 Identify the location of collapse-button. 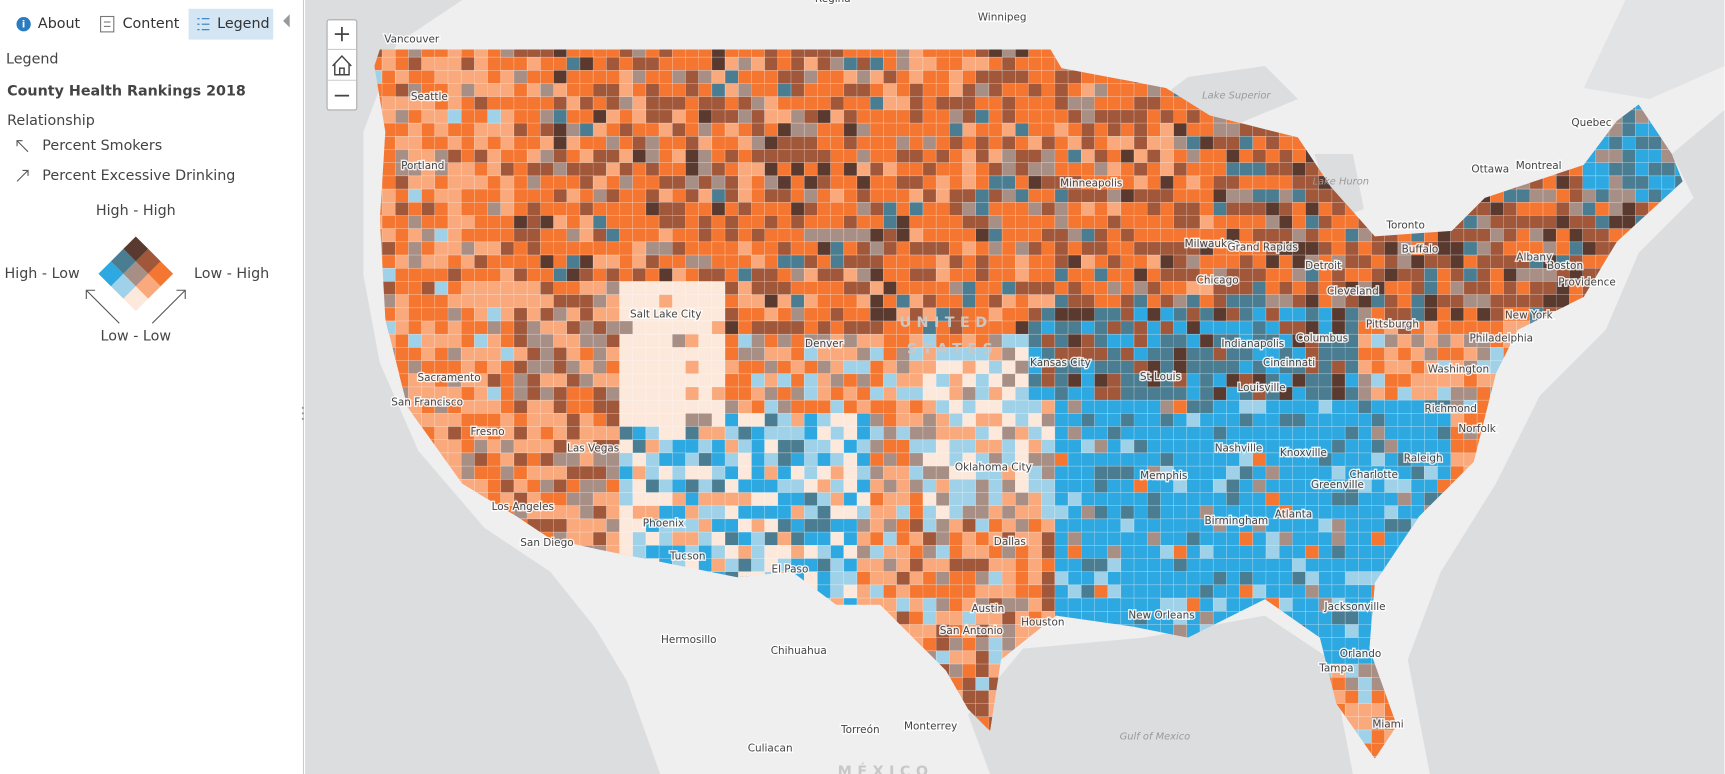
(286, 21).